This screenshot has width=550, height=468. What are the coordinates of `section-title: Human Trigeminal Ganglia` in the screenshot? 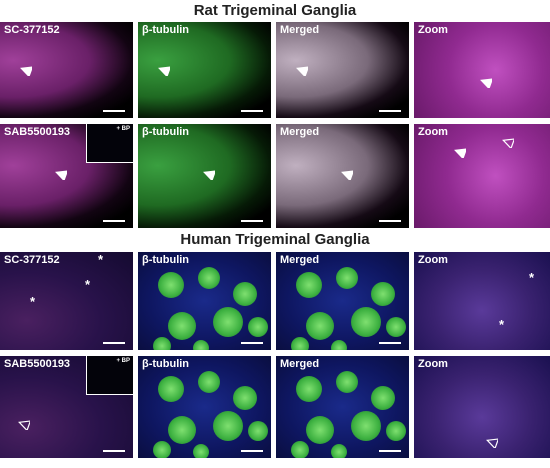 It's located at (275, 239).